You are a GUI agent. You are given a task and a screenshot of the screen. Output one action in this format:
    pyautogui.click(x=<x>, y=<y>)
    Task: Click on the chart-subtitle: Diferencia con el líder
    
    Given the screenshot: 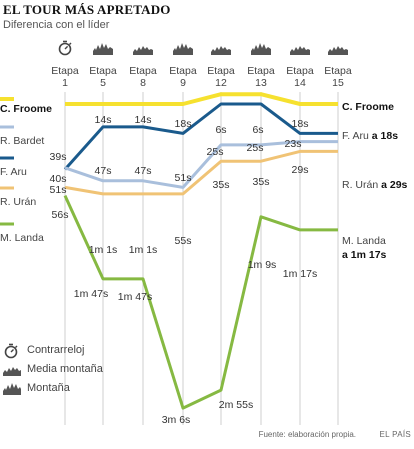 What is the action you would take?
    pyautogui.click(x=56, y=25)
    